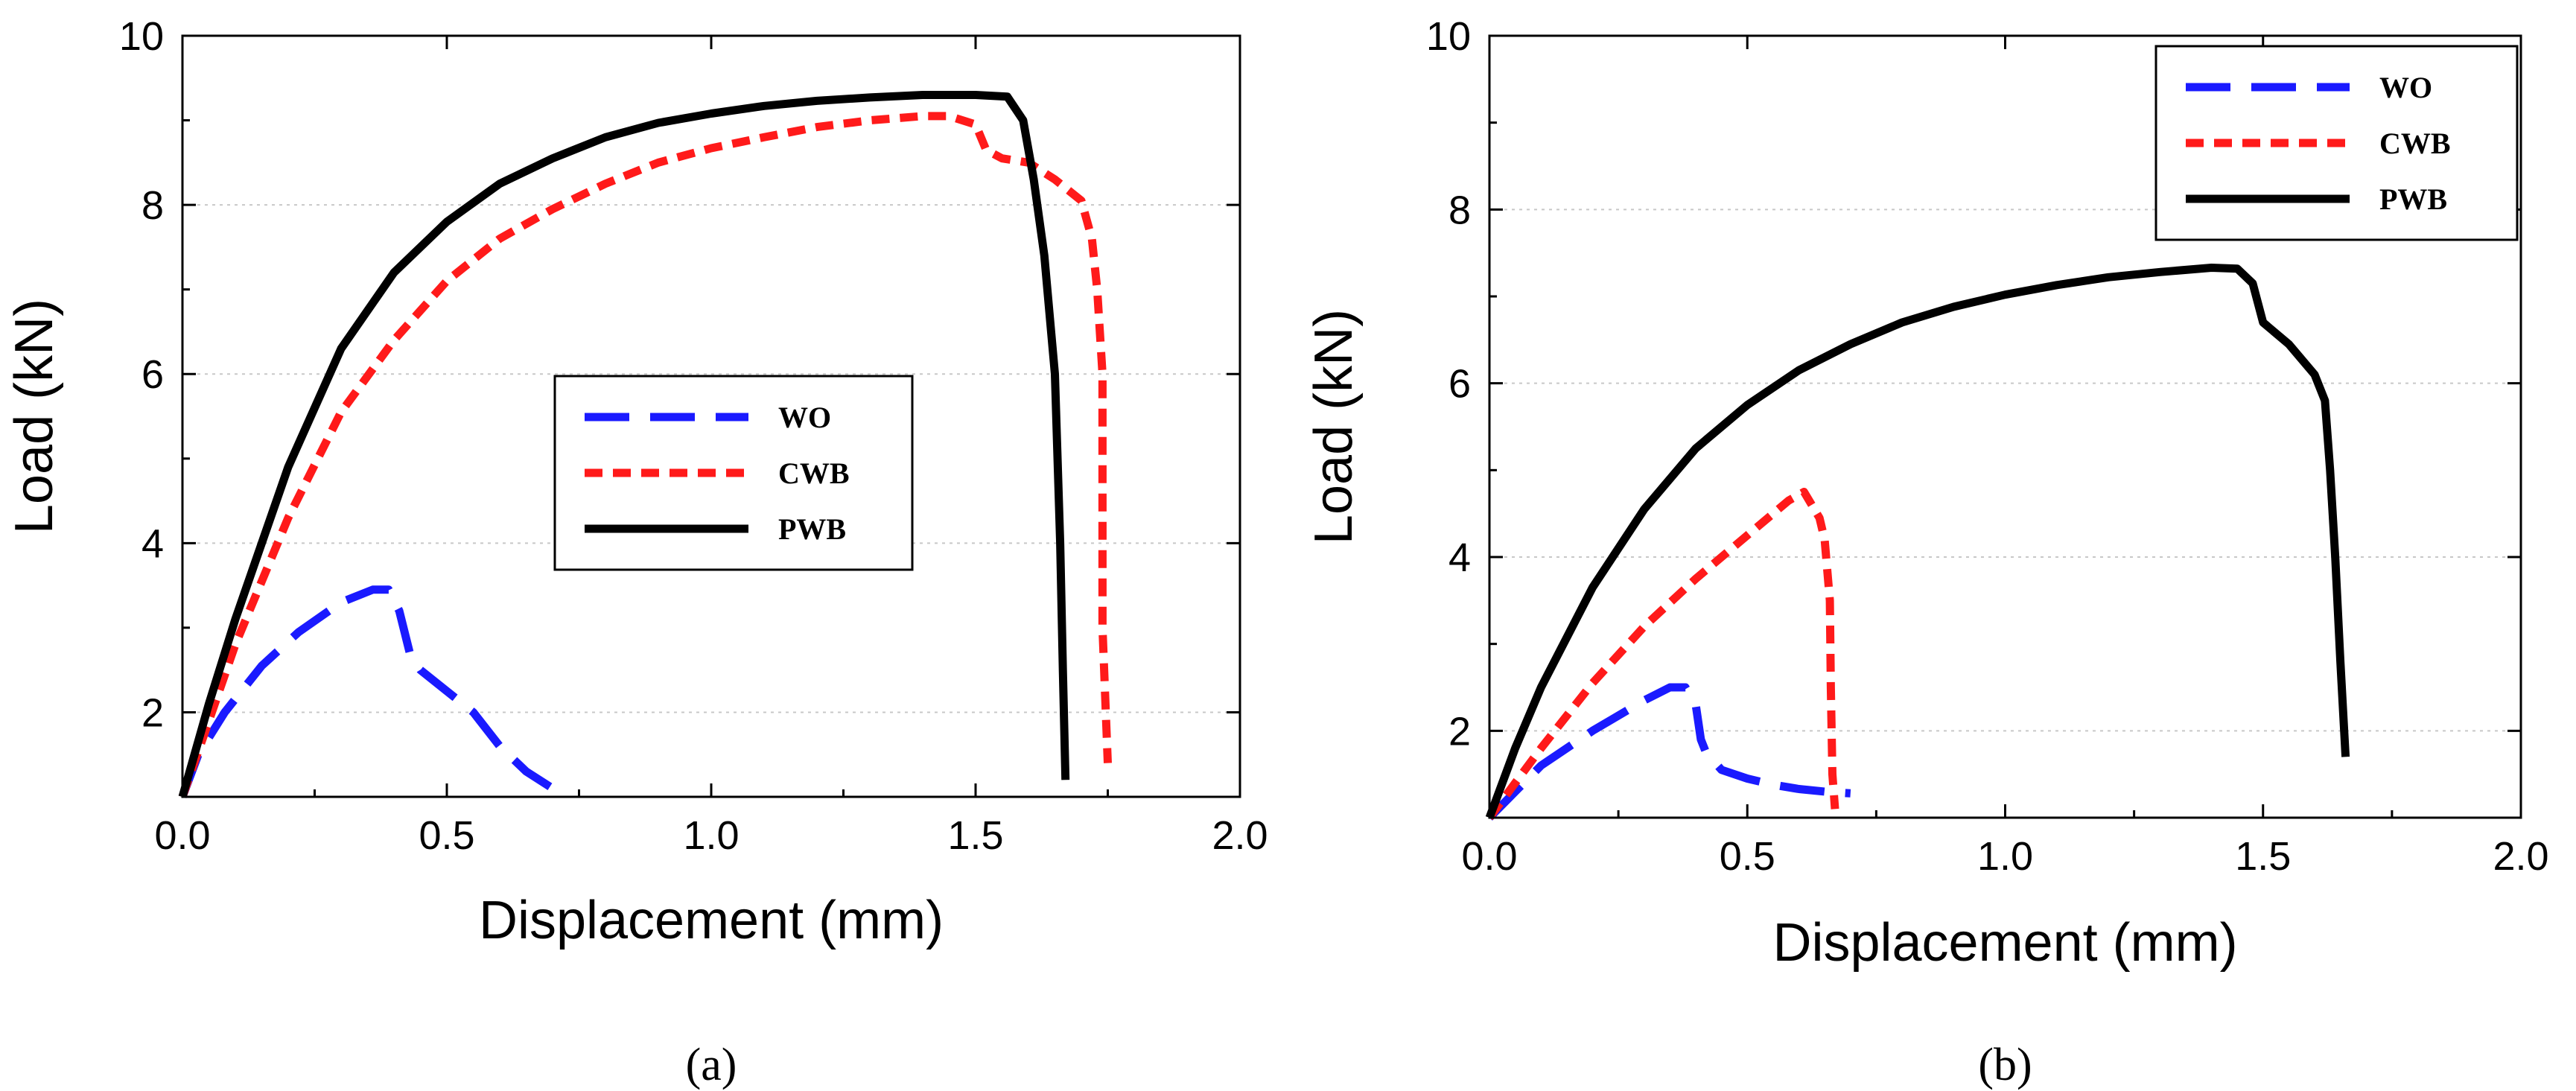 Image resolution: width=2576 pixels, height=1091 pixels. Describe the element at coordinates (1662, 654) in the screenshot. I see `series-line-cwb` at that location.